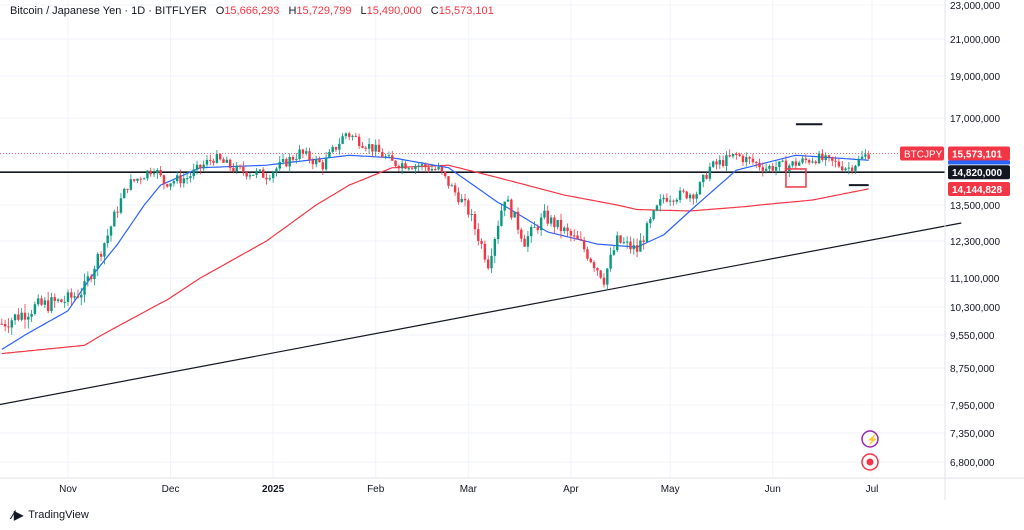 This screenshot has width=1024, height=530. Describe the element at coordinates (324, 11) in the screenshot. I see `high-value: 15,729,799` at that location.